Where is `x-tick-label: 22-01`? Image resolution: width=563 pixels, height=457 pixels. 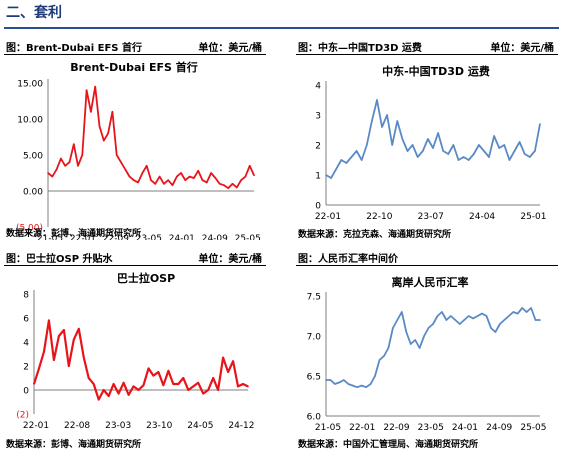 x-tick-label: 22-01 is located at coordinates (328, 217).